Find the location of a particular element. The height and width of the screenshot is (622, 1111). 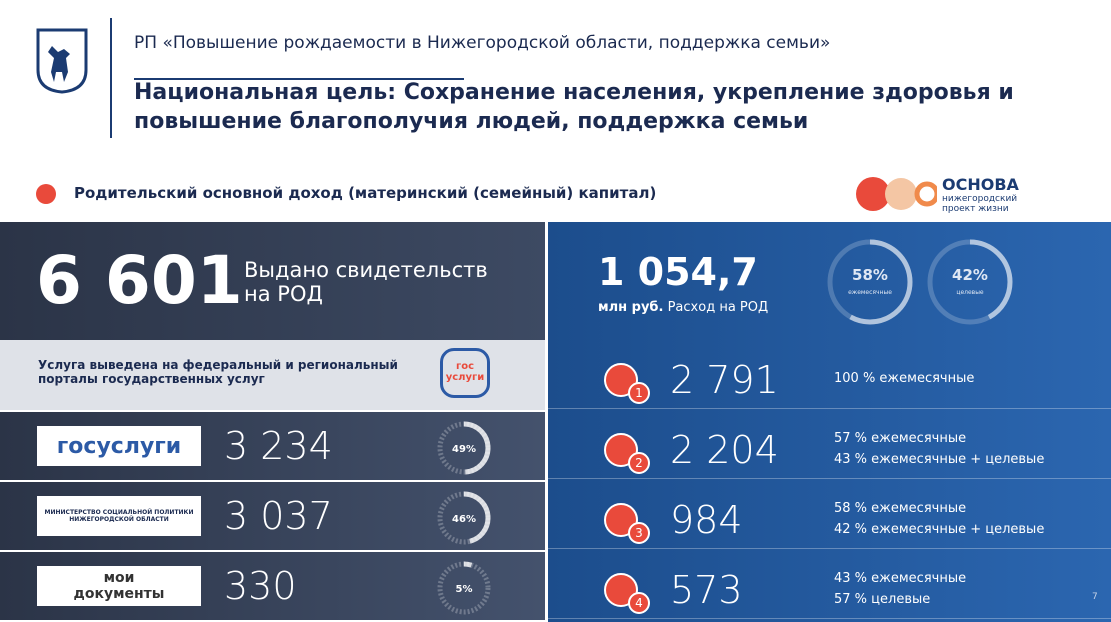

emblem is located at coordinates (62, 61).